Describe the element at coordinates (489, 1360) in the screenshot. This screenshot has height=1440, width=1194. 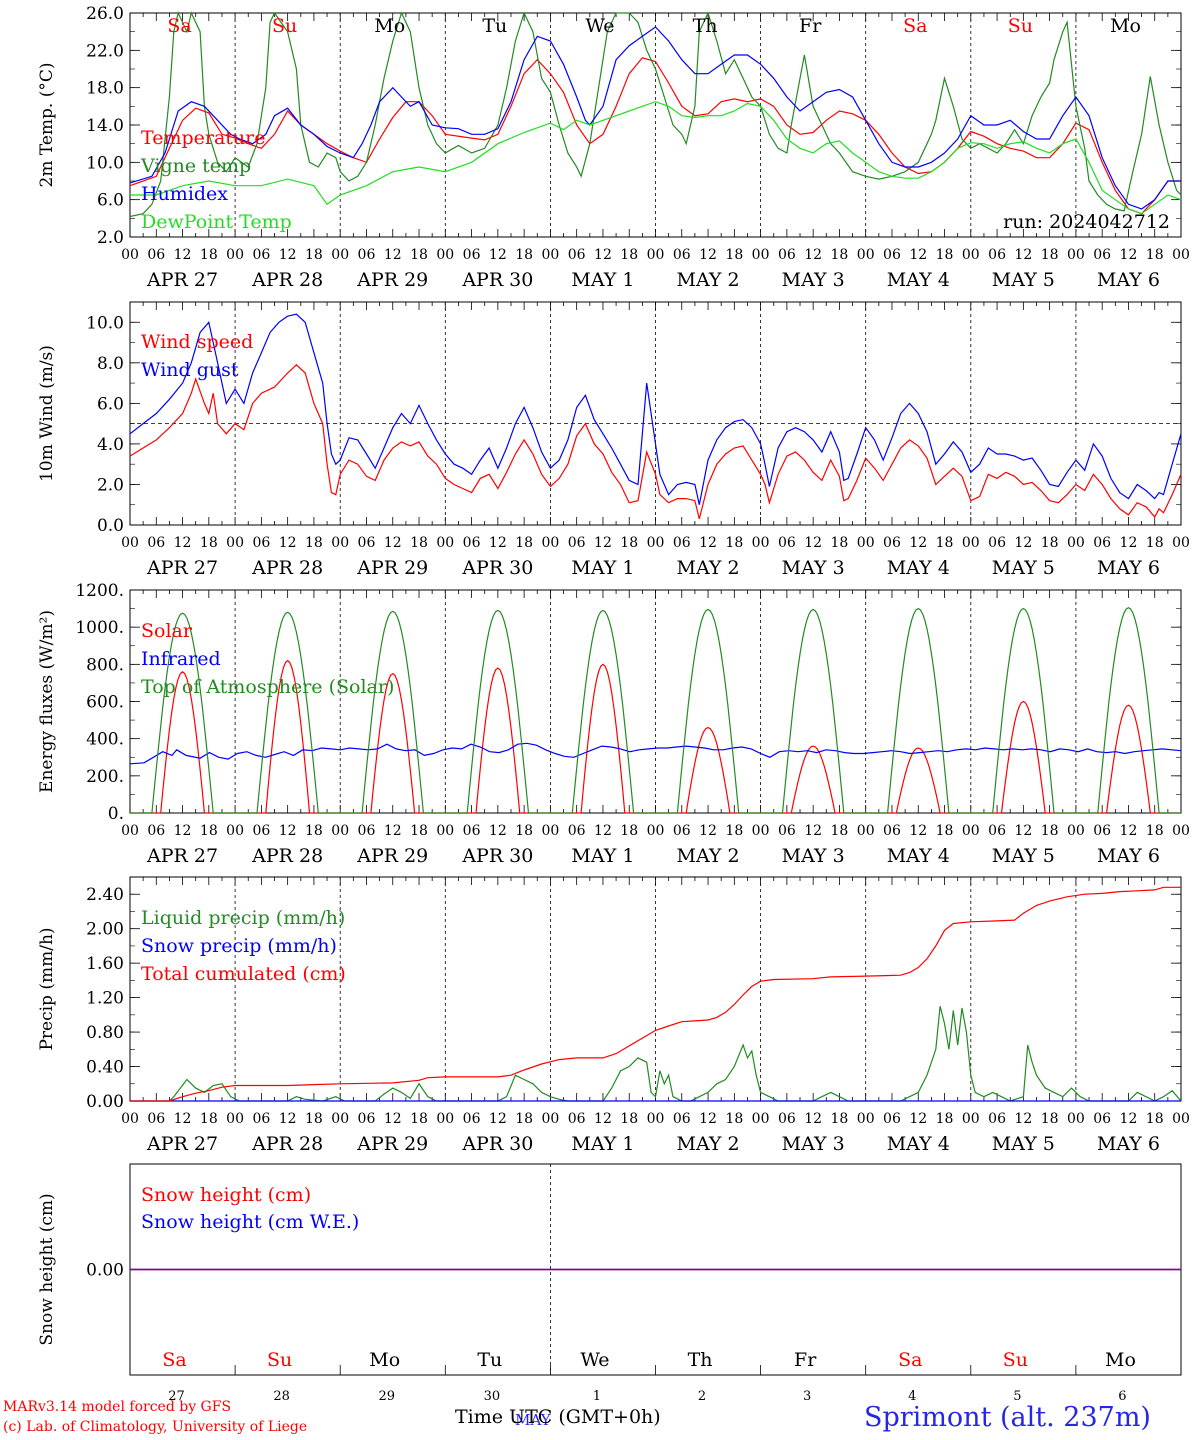
I see `weekday-label: Tu` at that location.